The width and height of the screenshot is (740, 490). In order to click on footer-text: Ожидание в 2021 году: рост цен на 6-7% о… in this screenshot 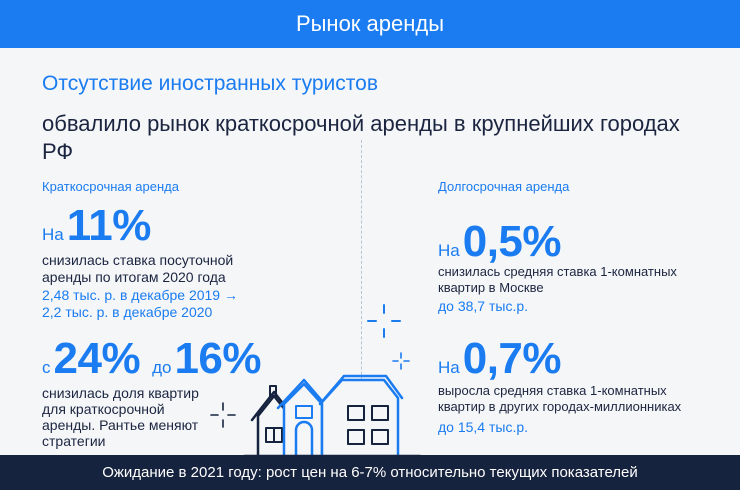, I will do `click(370, 472)`.